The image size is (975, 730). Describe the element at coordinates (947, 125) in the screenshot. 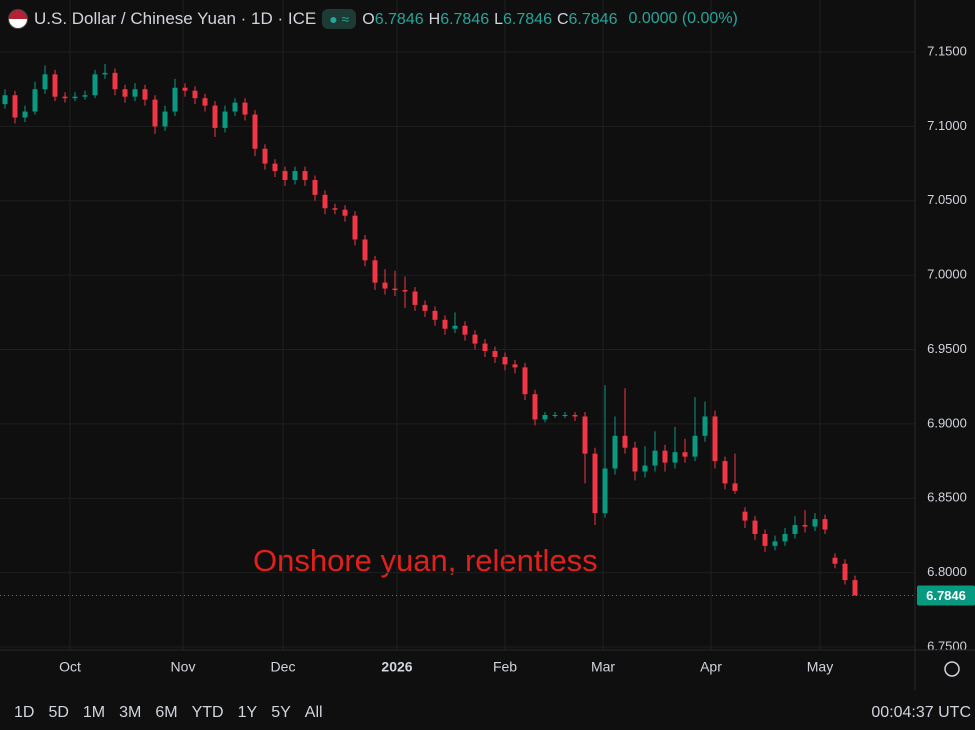

I see `y-tick-label: 7.1000` at that location.